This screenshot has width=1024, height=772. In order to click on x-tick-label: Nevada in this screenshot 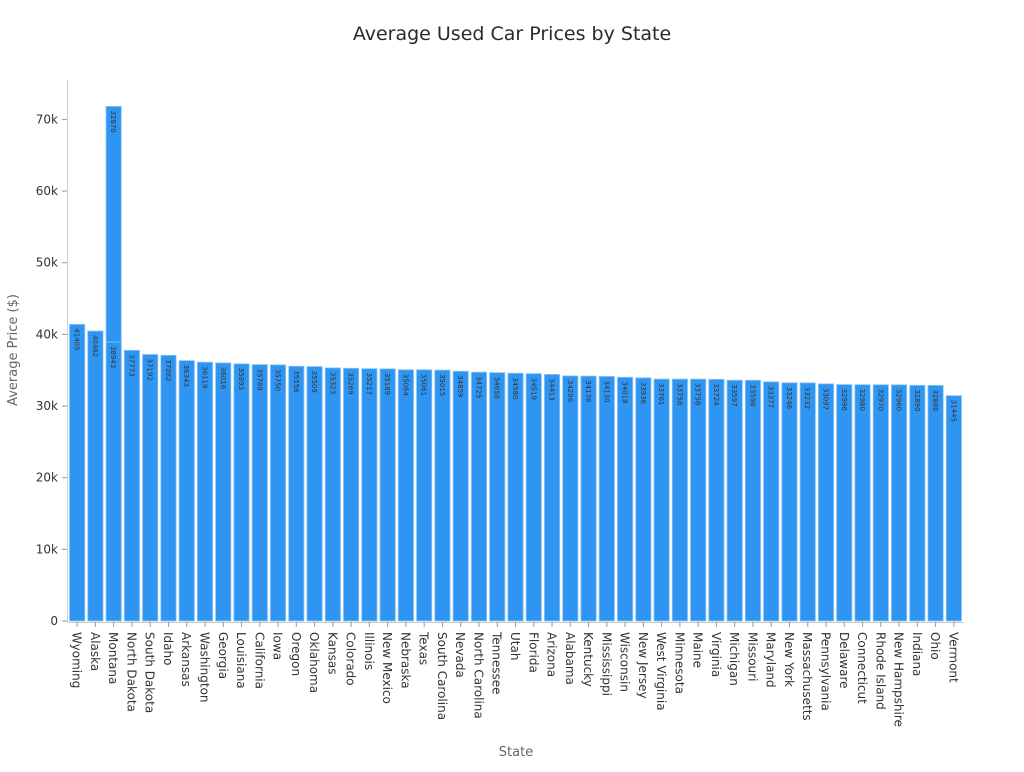, I will do `click(460, 655)`.